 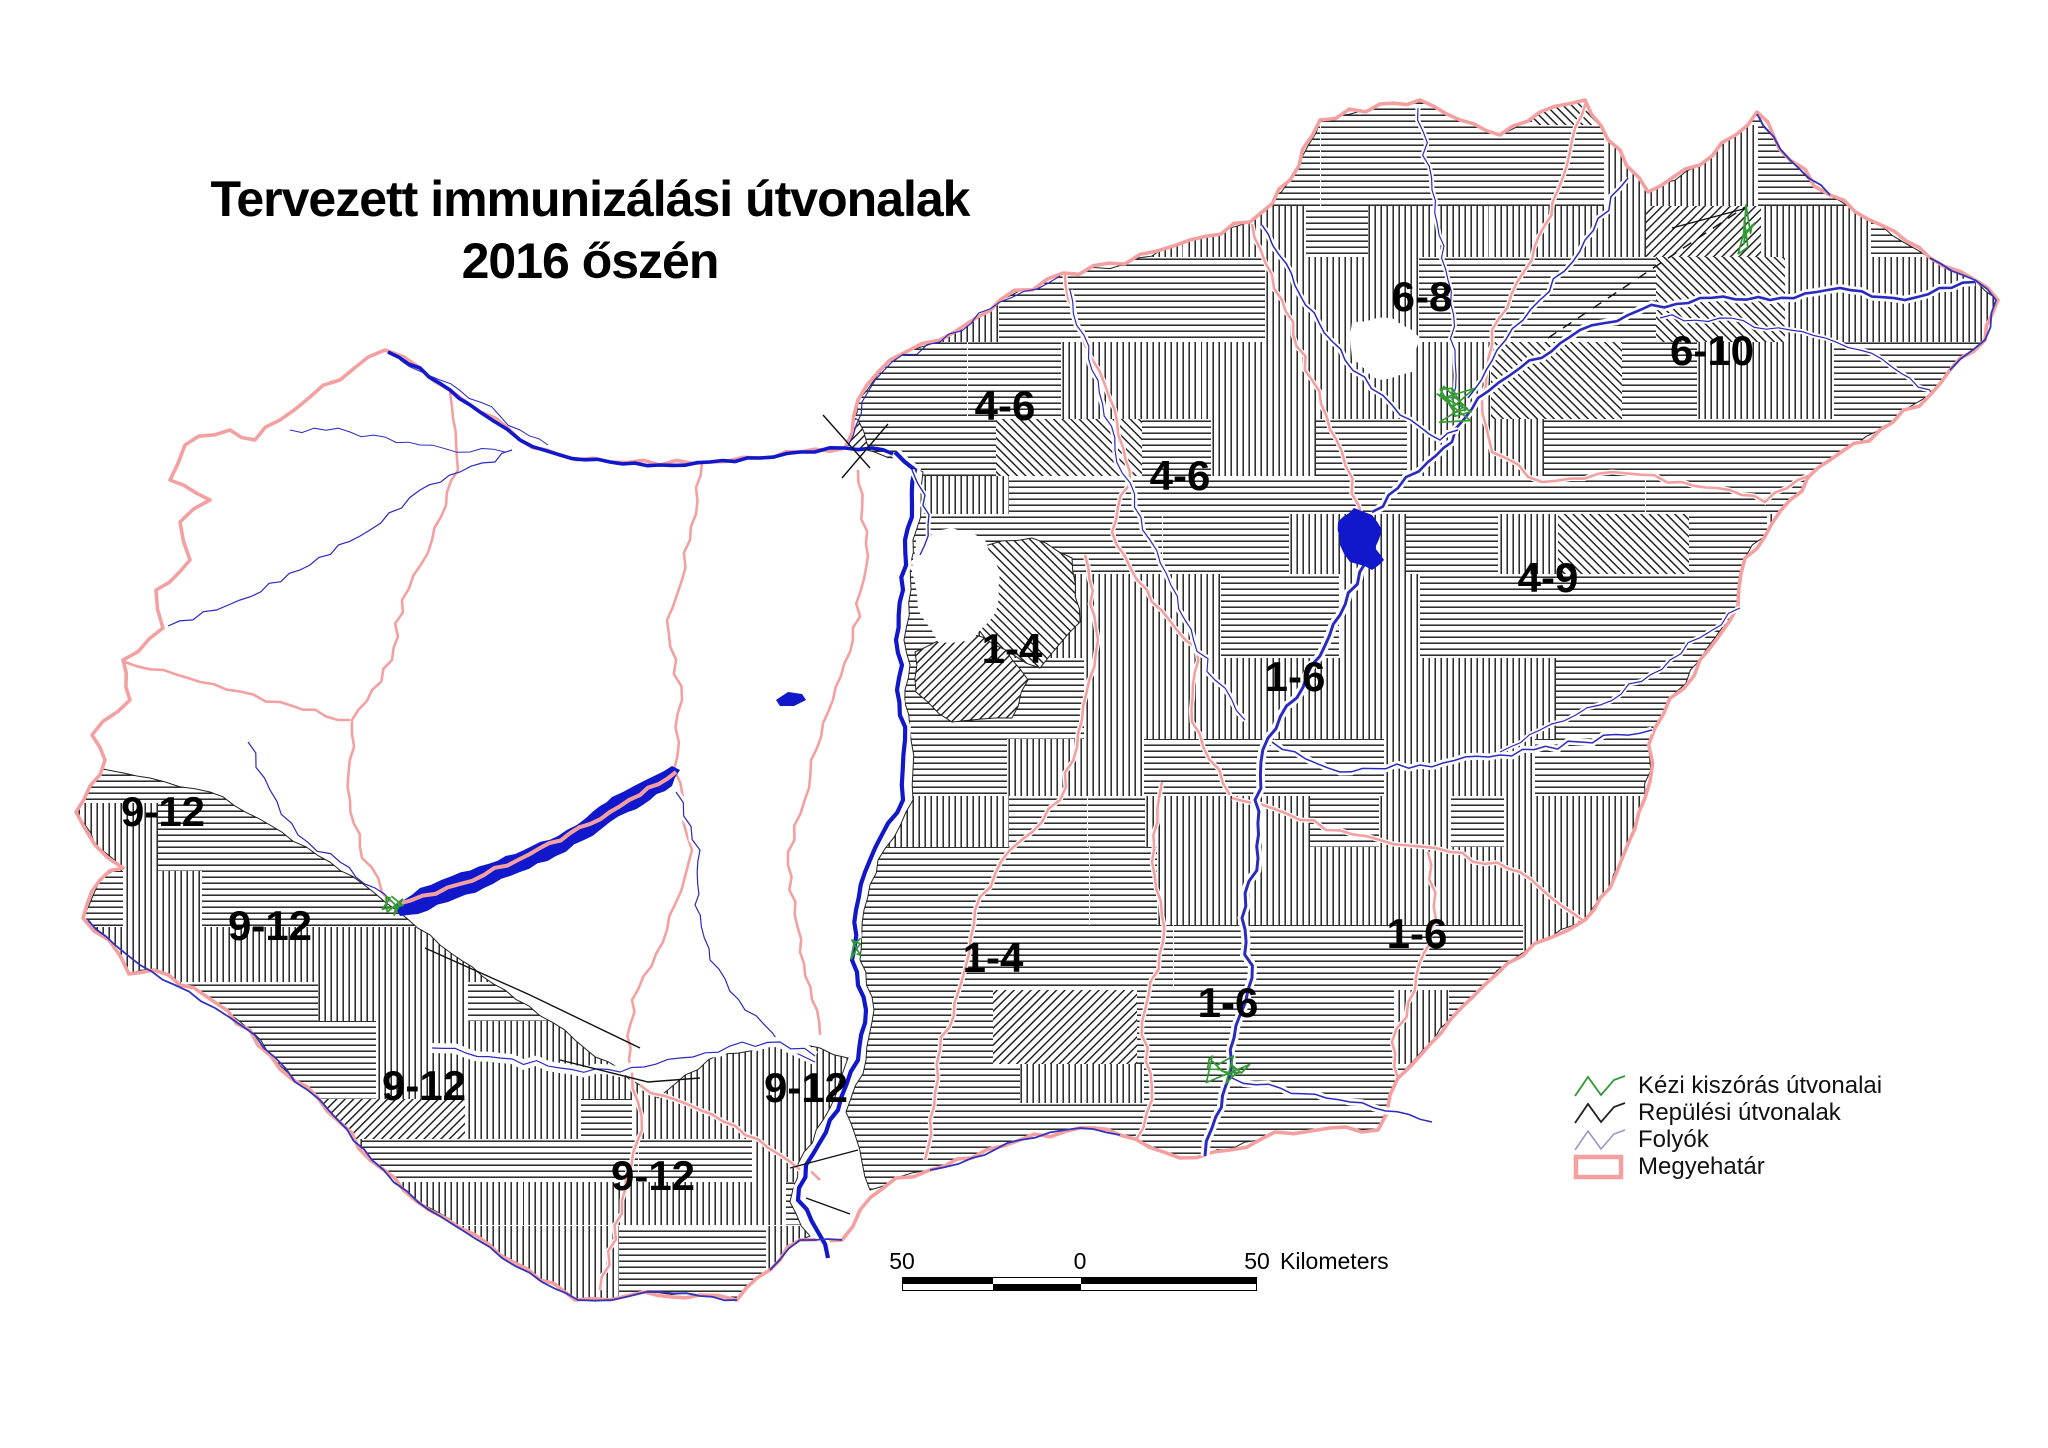 I want to click on region-period-label: 6-10, so click(x=1712, y=350).